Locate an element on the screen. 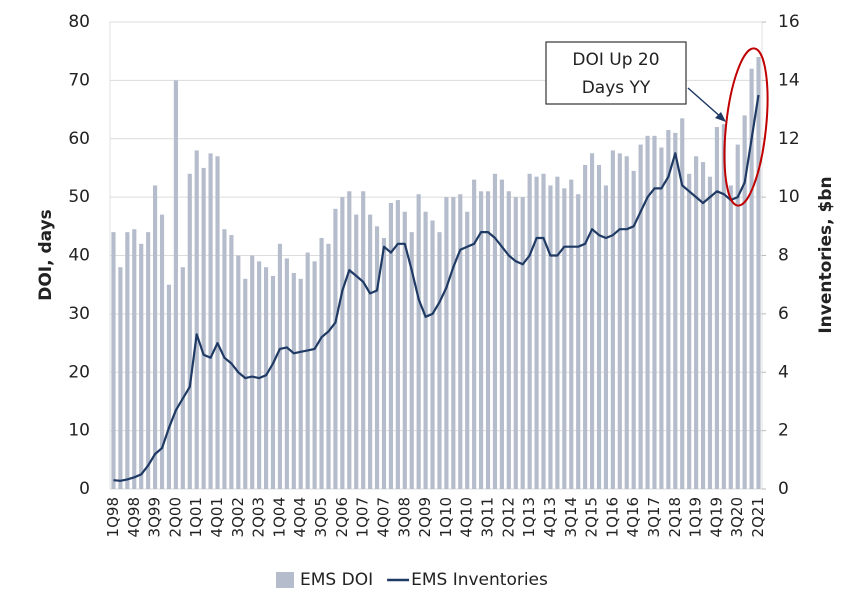 Image resolution: width=846 pixels, height=609 pixels. y-tick-label: 70 is located at coordinates (79, 80).